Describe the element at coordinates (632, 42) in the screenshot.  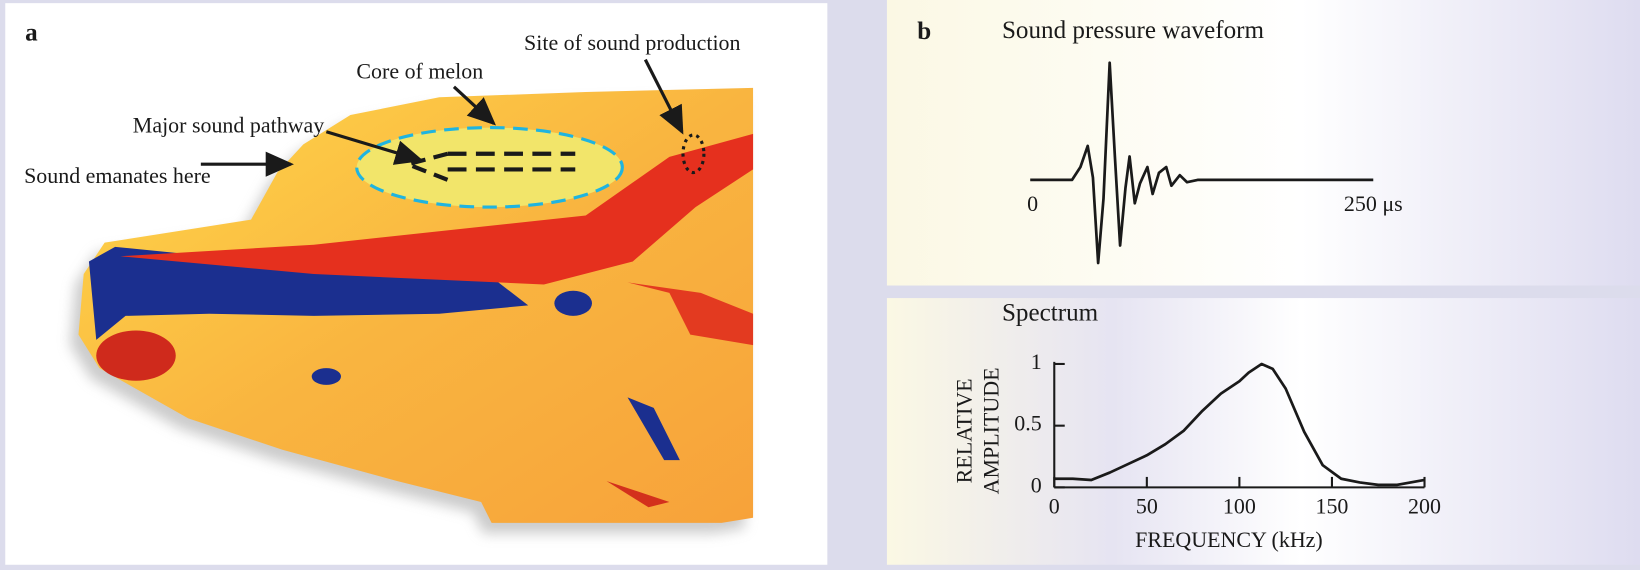
I see `annotation: Site of sound production` at that location.